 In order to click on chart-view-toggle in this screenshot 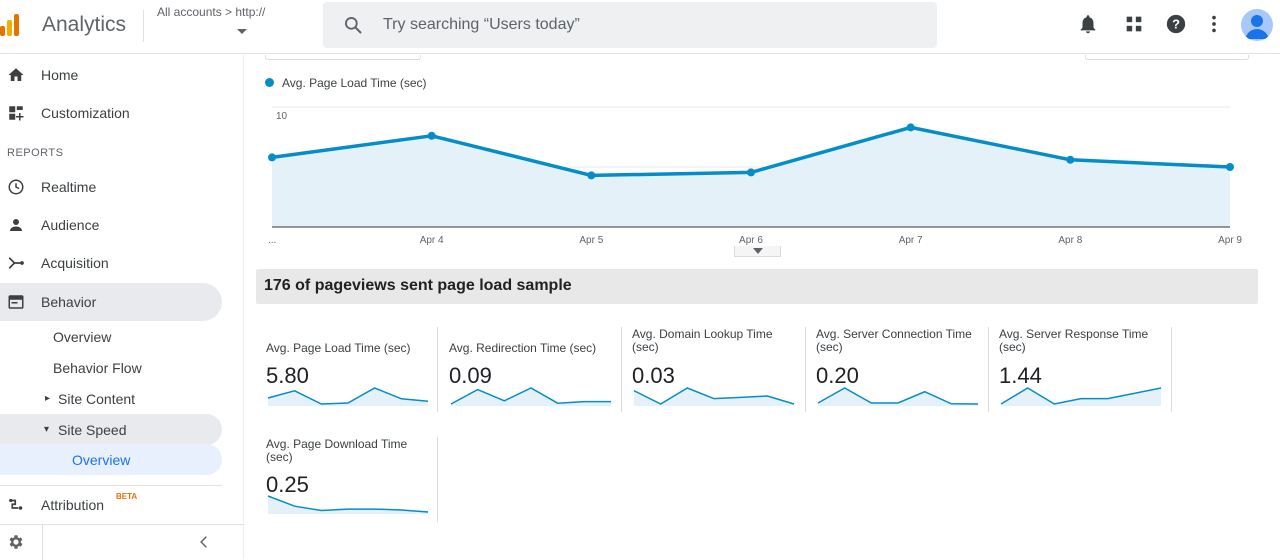, I will do `click(1167, 57)`.